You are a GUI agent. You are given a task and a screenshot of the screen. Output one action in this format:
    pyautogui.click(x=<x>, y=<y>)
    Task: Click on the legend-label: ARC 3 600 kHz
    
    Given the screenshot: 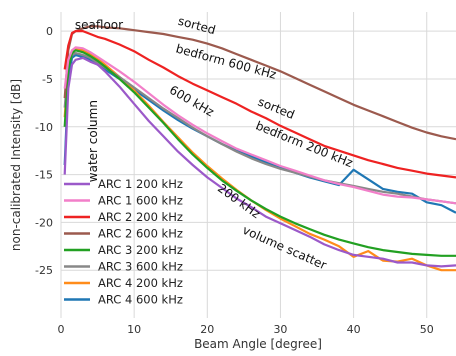 What is the action you would take?
    pyautogui.click(x=140, y=267)
    